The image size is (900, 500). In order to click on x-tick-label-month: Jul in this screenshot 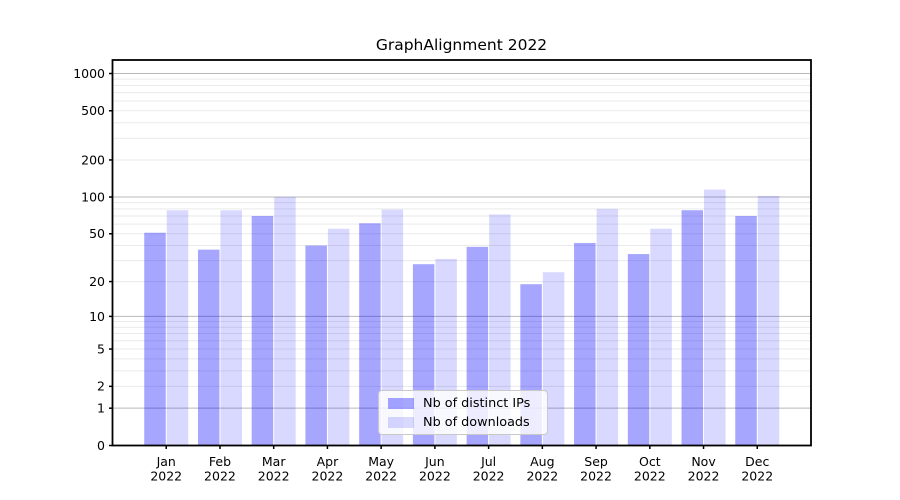, I will do `click(488, 461)`.